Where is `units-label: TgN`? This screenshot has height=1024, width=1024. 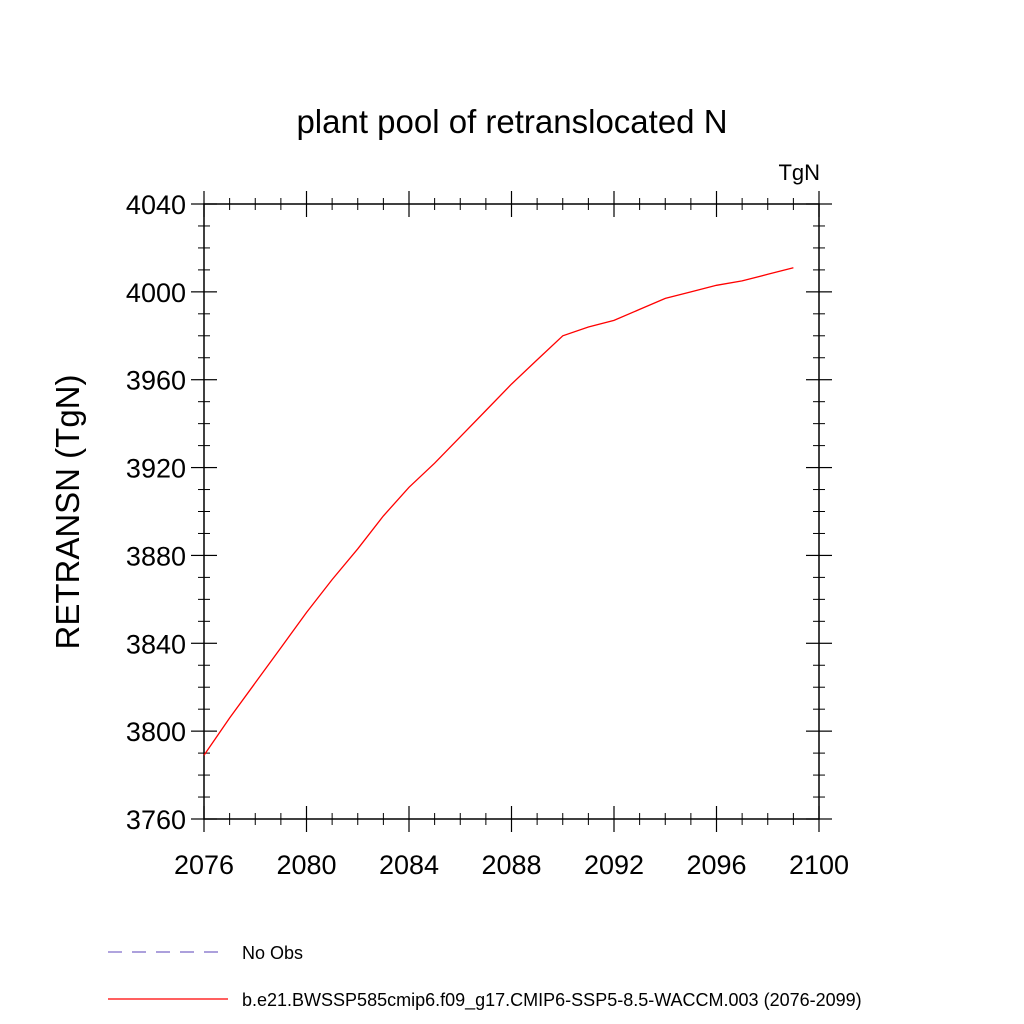 units-label: TgN is located at coordinates (799, 172).